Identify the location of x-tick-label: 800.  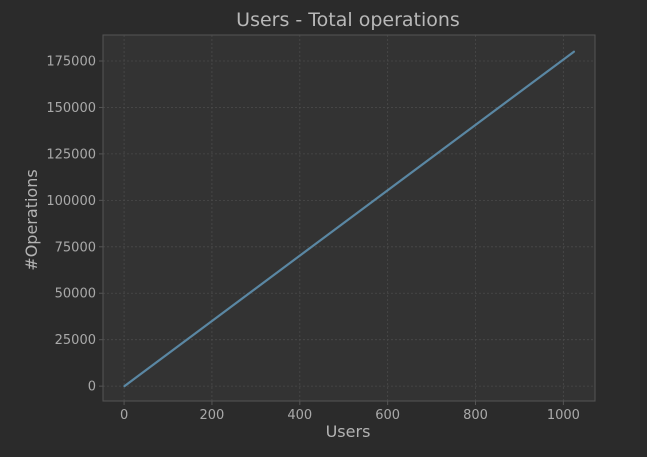
(475, 415).